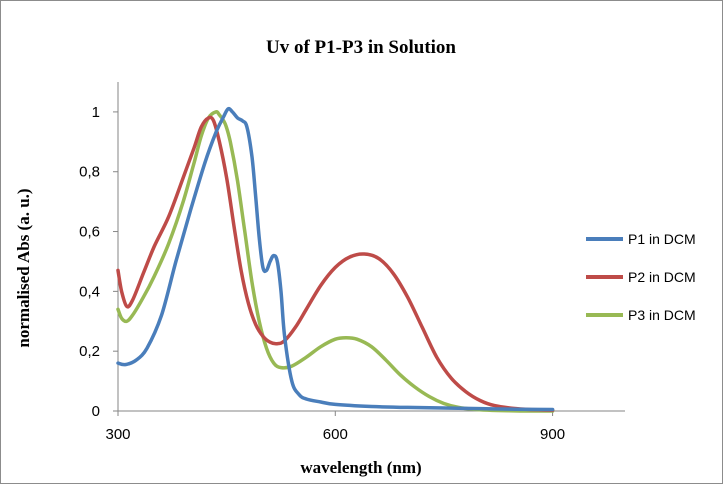  I want to click on x-tick-label: 300, so click(117, 434).